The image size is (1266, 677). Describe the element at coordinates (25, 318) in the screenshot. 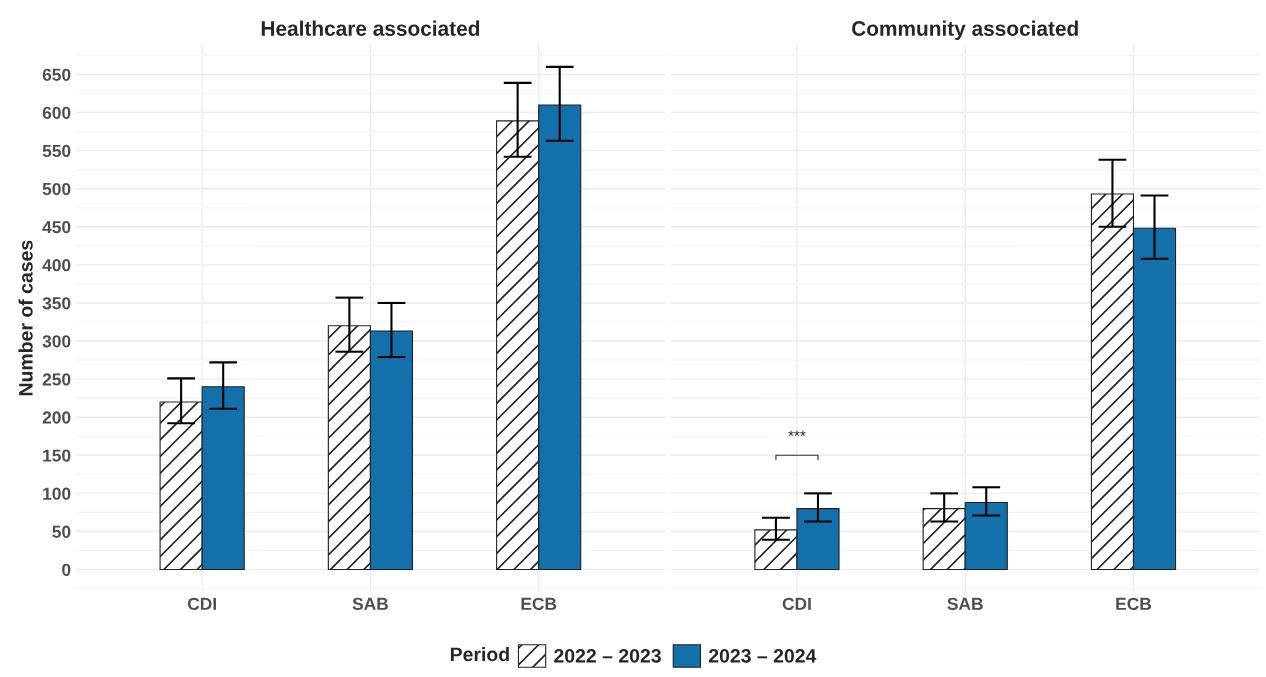

I see `y-axis-title: Number of cases` at that location.